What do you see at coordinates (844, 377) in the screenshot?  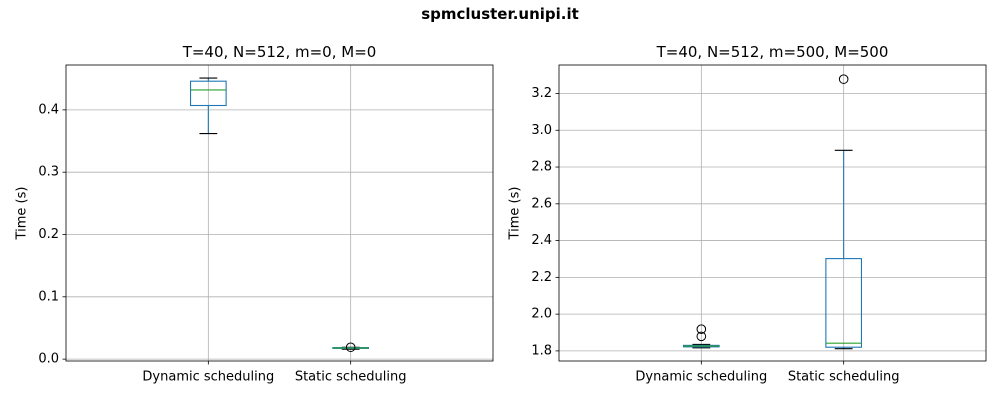 I see `panel2-category-label: Static scheduling` at bounding box center [844, 377].